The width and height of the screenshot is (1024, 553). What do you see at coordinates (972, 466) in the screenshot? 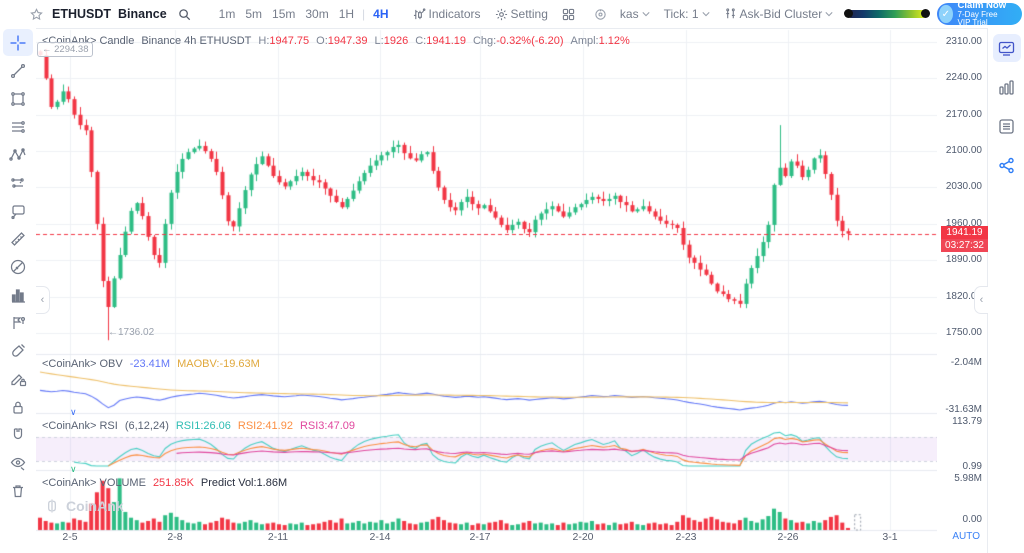
I see `rsi-axis-label: 0.99` at bounding box center [972, 466].